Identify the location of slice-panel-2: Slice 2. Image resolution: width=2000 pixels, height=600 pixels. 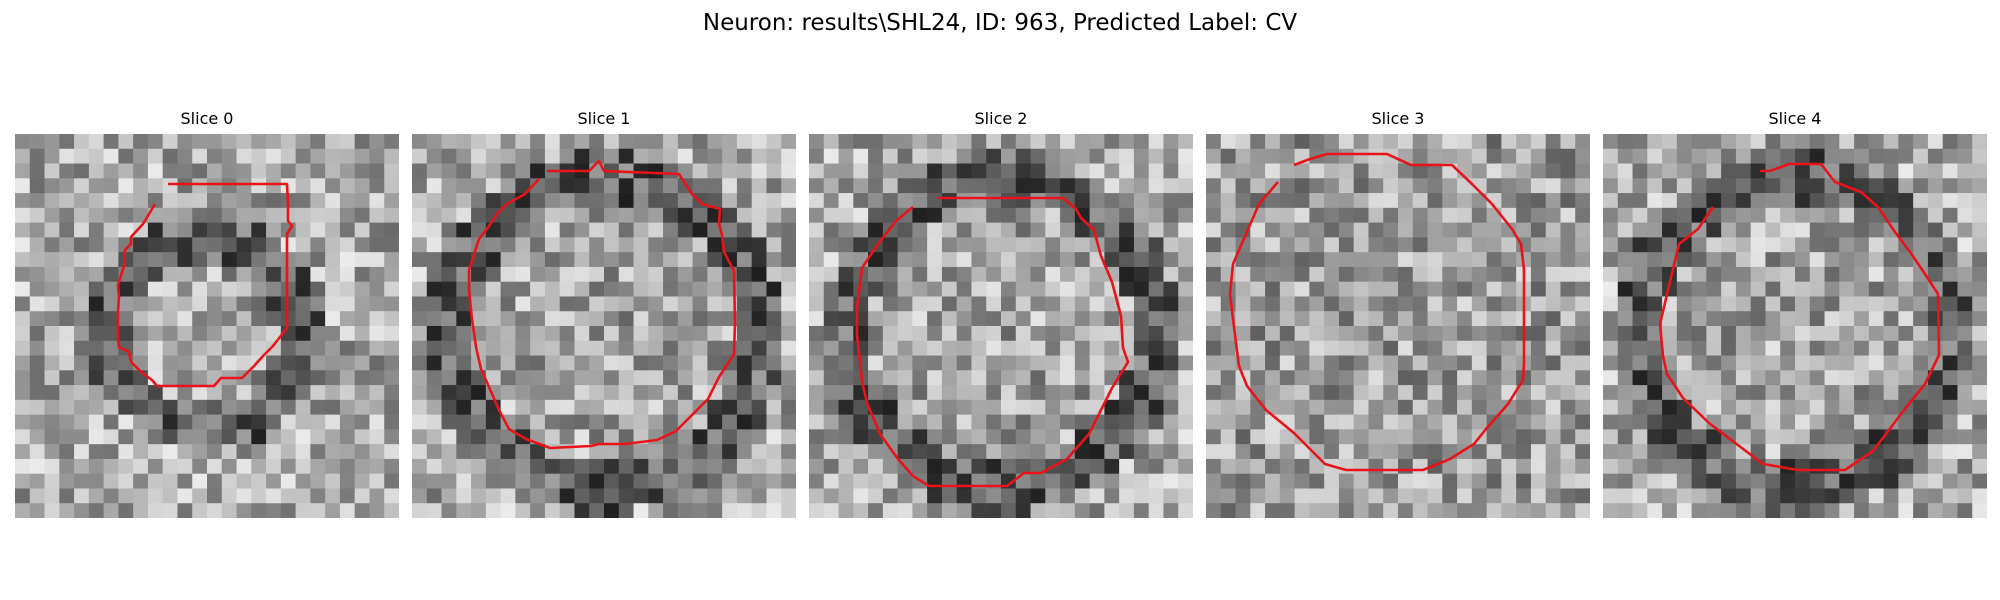
(1001, 314).